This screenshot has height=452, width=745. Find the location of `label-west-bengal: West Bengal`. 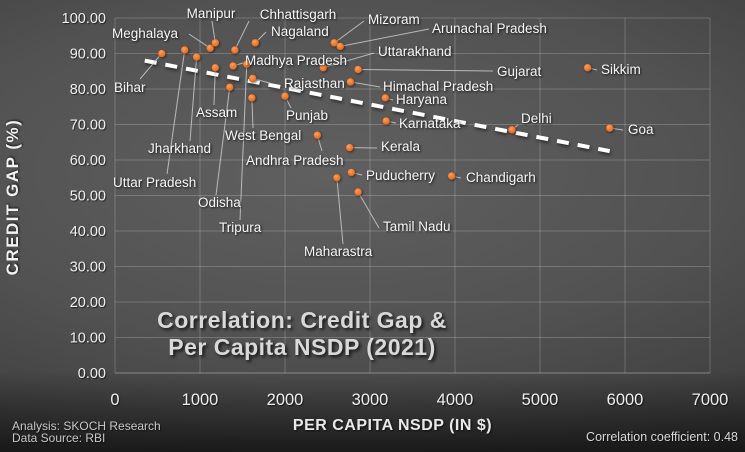

label-west-bengal: West Bengal is located at coordinates (263, 135).